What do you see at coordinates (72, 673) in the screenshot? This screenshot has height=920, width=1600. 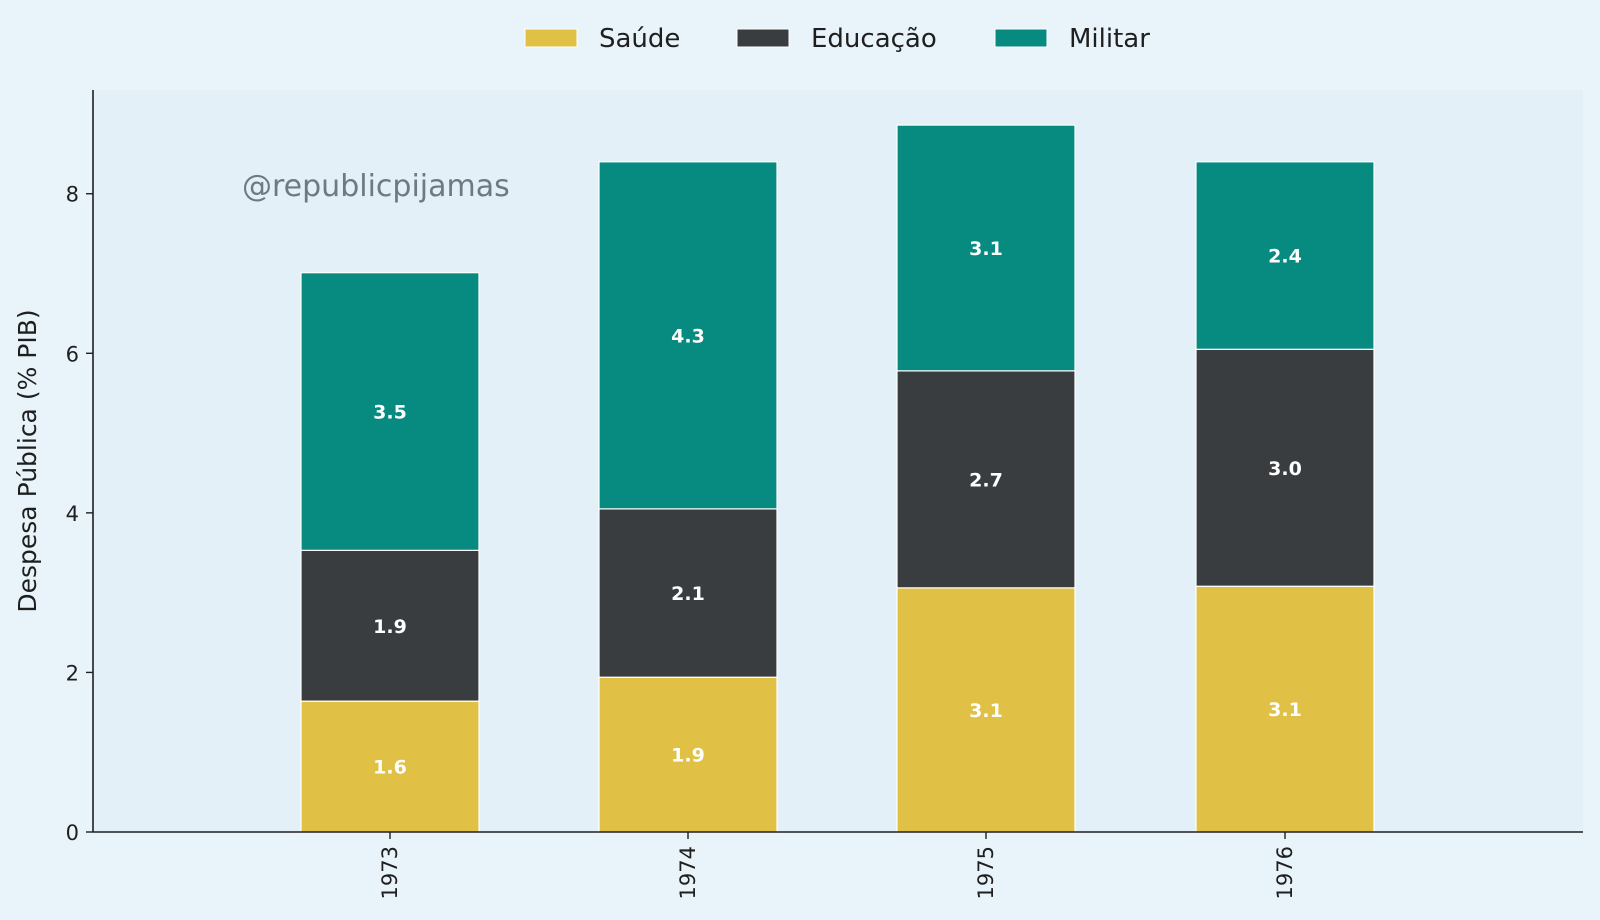 I see `y-tick-label: 2` at bounding box center [72, 673].